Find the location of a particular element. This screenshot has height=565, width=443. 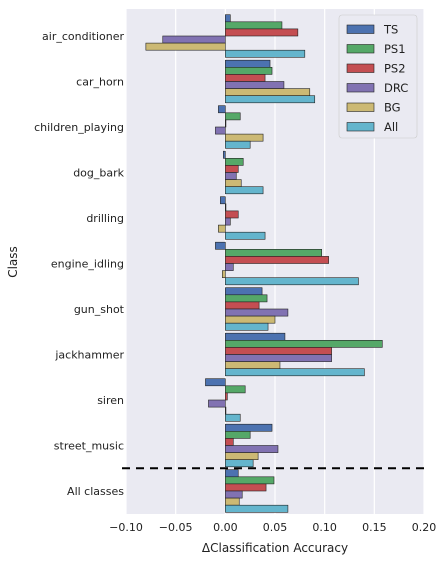

category-label: gun_shot is located at coordinates (99, 309).